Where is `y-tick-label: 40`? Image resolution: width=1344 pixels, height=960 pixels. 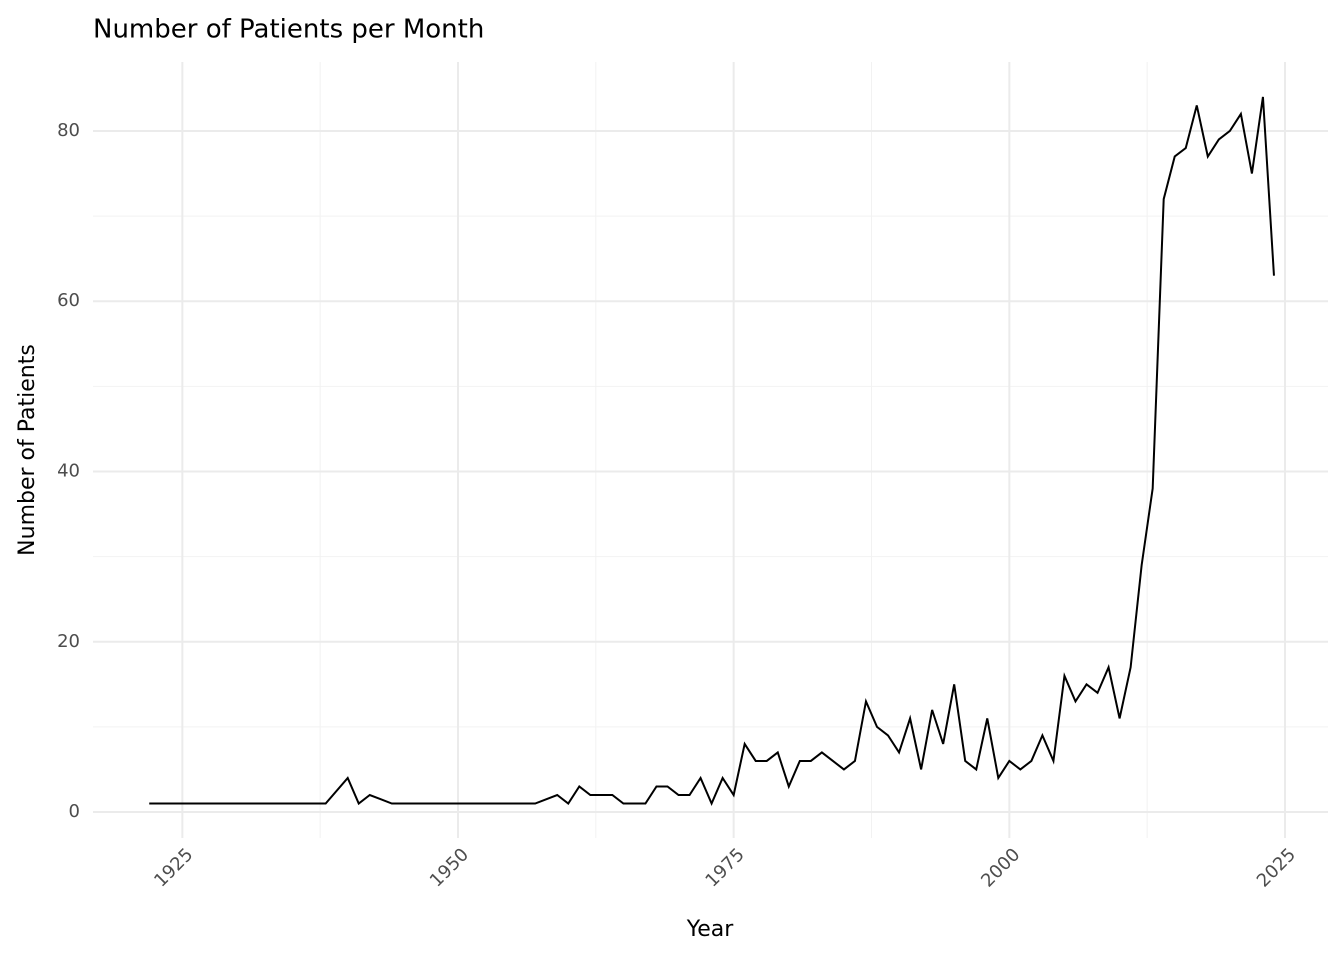
y-tick-label: 40 is located at coordinates (68, 470).